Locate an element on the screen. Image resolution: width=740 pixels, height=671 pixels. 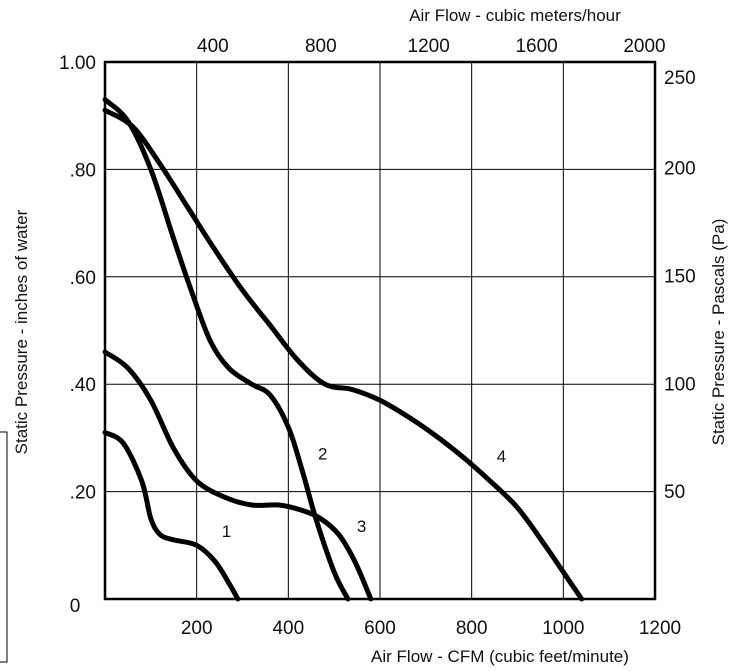
y-tick-label: .40 is located at coordinates (83, 385).